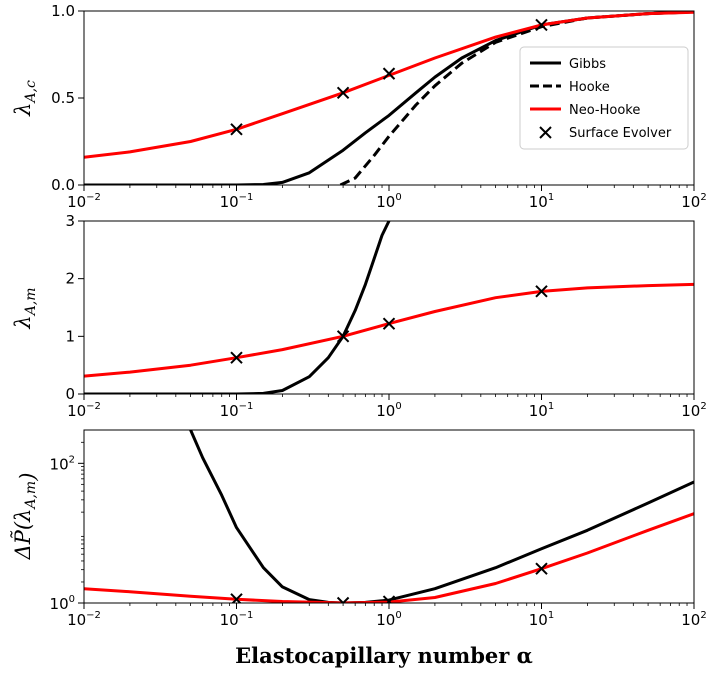 Image resolution: width=708 pixels, height=675 pixels. I want to click on legend-label-surface-evolver: Surface Evolver, so click(620, 133).